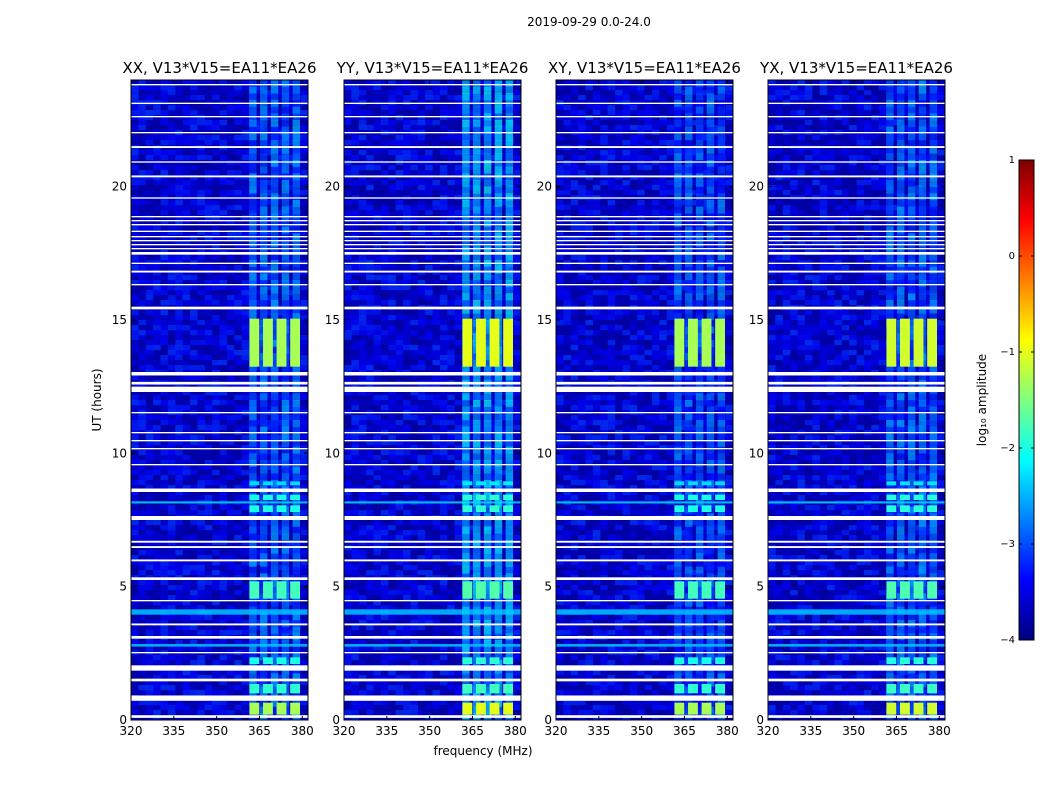  I want to click on y-tick-label: 10, so click(756, 453).